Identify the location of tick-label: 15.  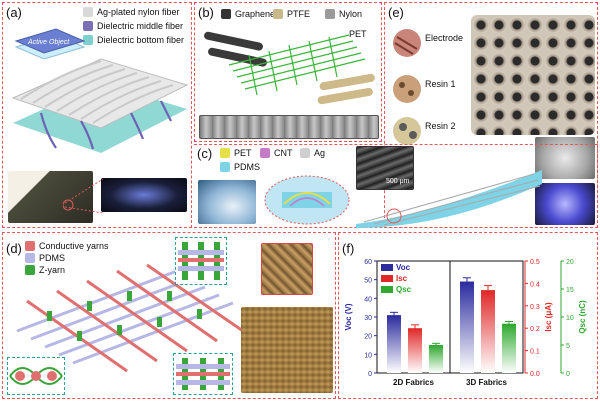
(570, 290).